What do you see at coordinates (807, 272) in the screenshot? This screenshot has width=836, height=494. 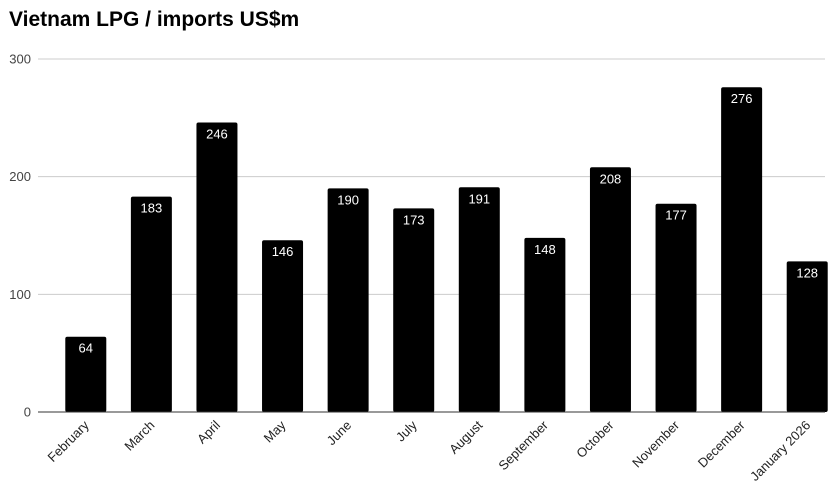 I see `data-label: 128` at bounding box center [807, 272].